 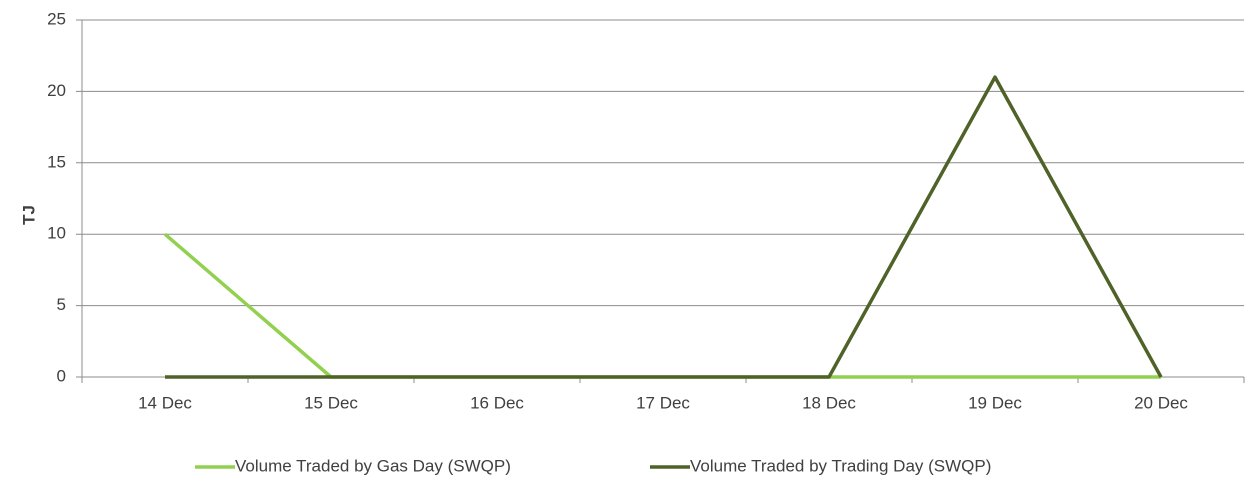 I want to click on x-tick-label: 20 Dec, so click(x=1161, y=402).